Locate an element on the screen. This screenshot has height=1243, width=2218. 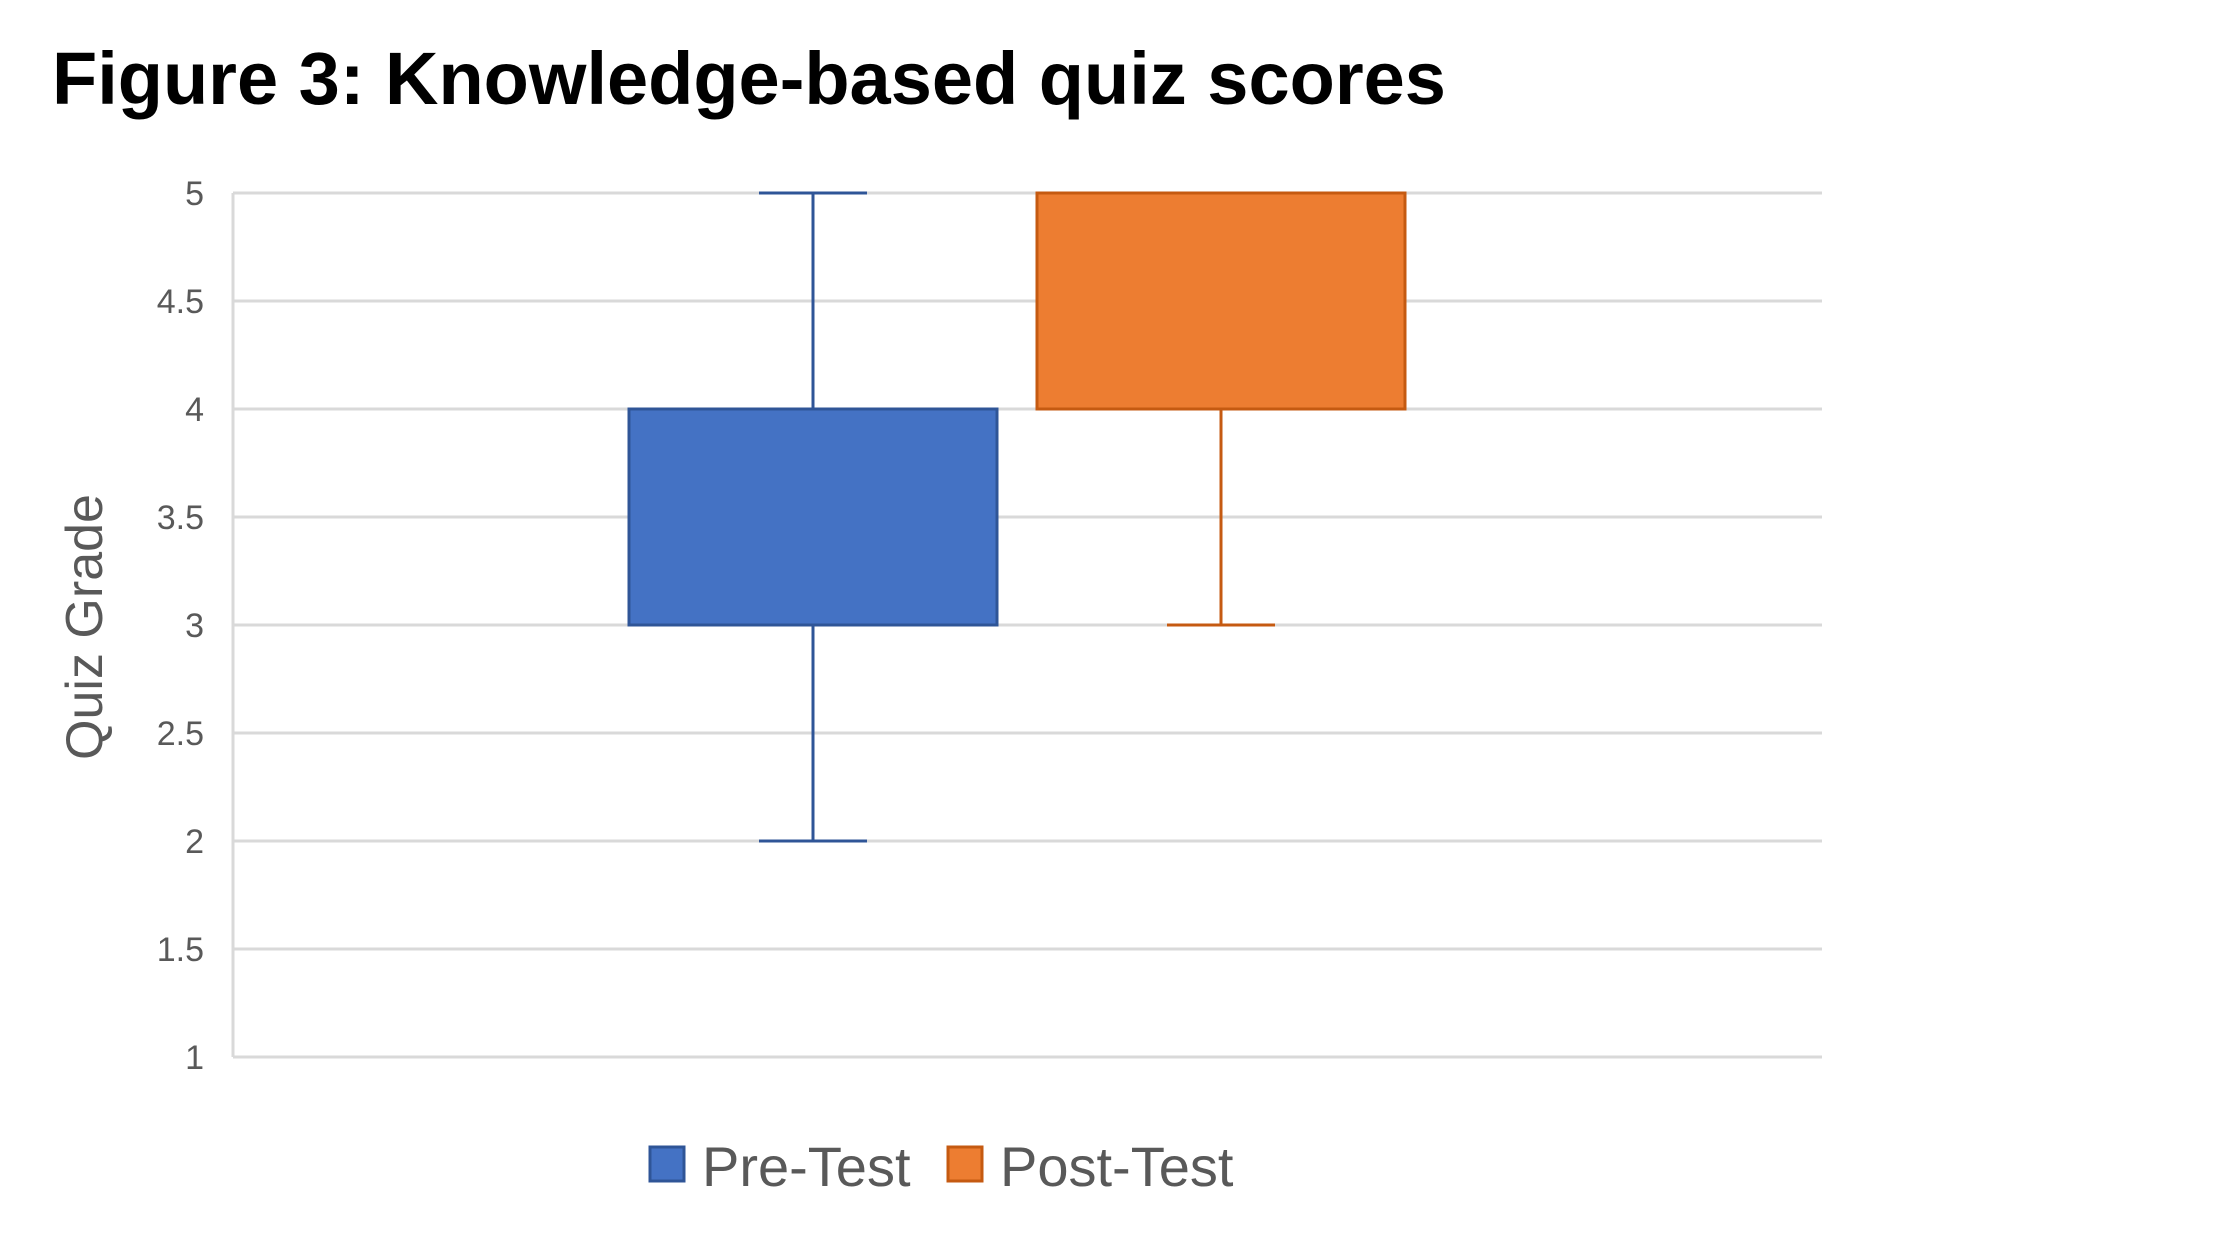
box-post-test is located at coordinates (1221, 409).